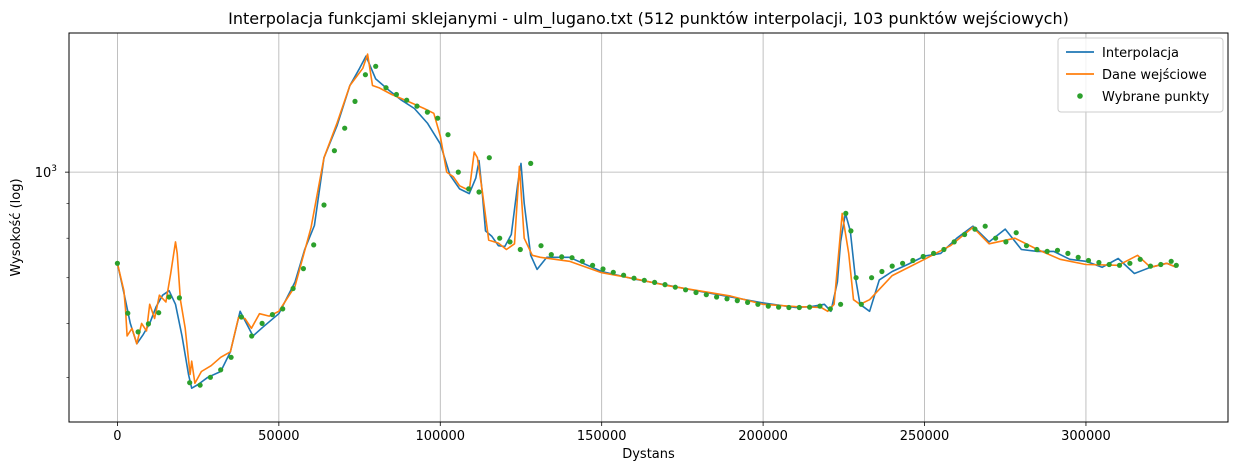 This screenshot has height=471, width=1237. Describe the element at coordinates (1154, 75) in the screenshot. I see `legend-label: Dane wejściowe` at that location.